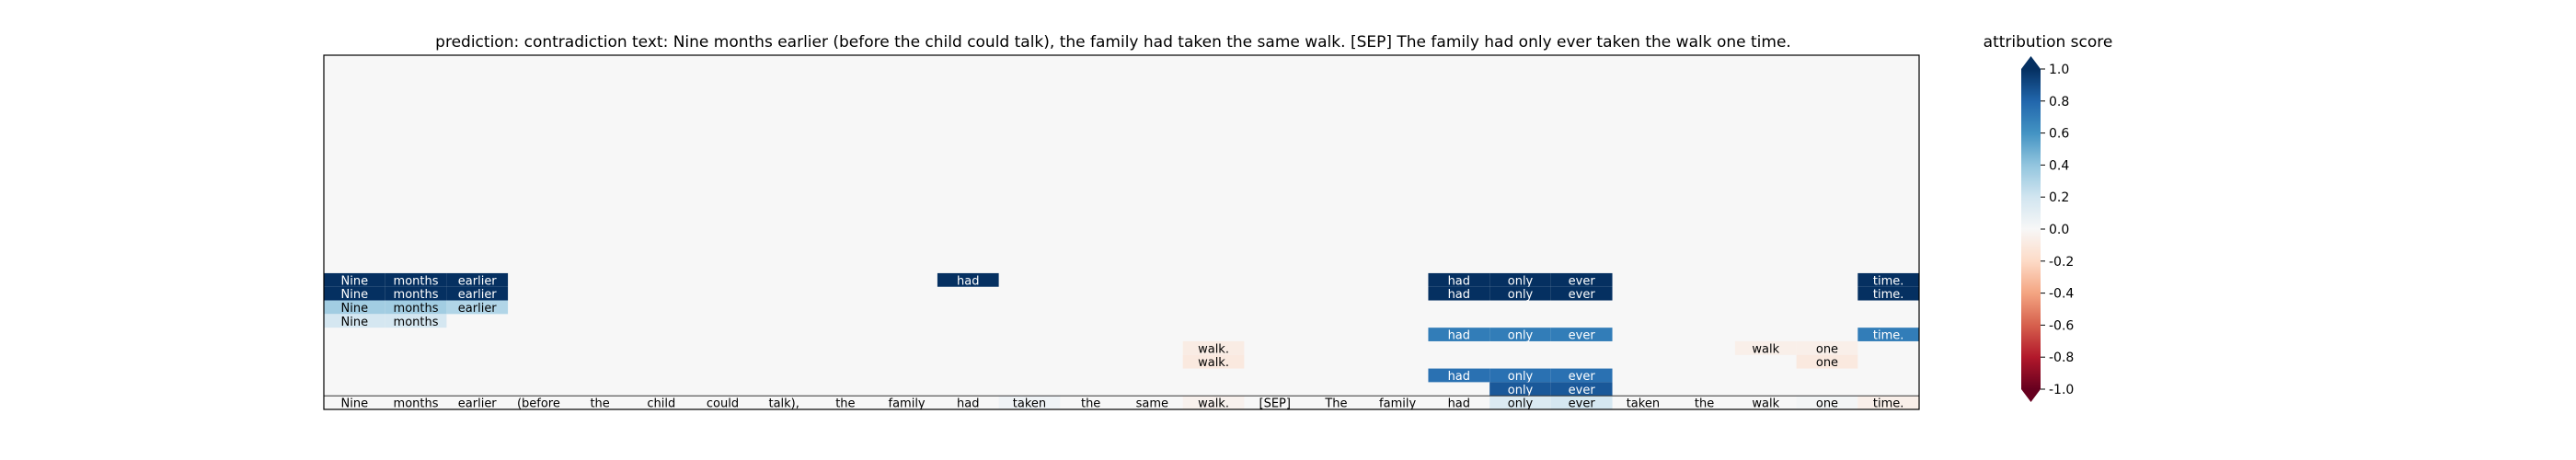 This screenshot has width=2576, height=460. What do you see at coordinates (661, 404) in the screenshot?
I see `token-label: child` at bounding box center [661, 404].